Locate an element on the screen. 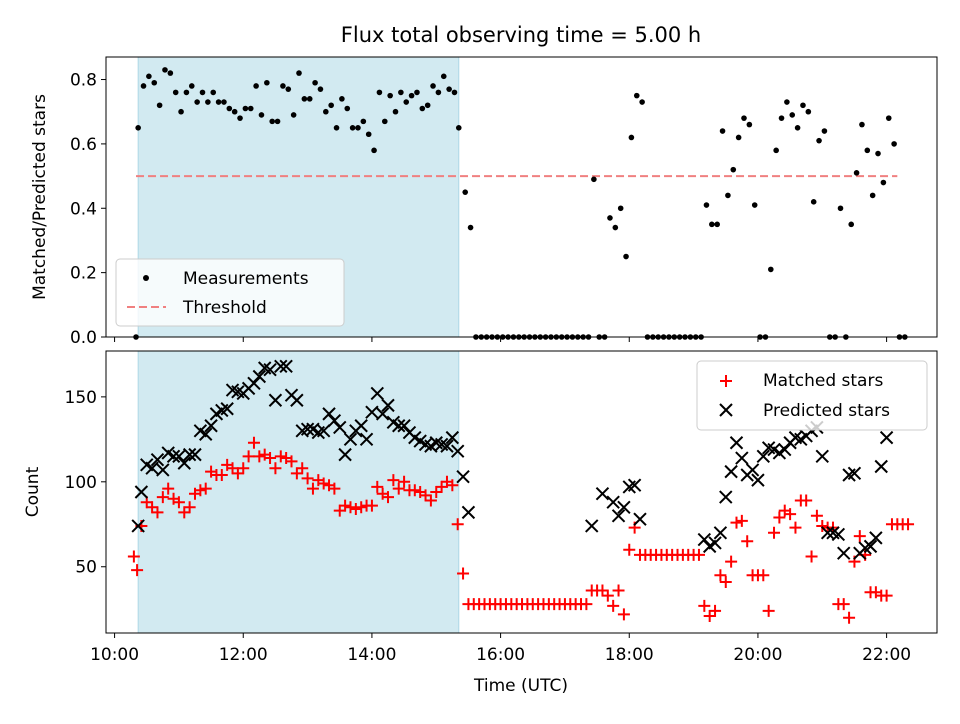  legend-threshold-label: Threshold is located at coordinates (224, 308).